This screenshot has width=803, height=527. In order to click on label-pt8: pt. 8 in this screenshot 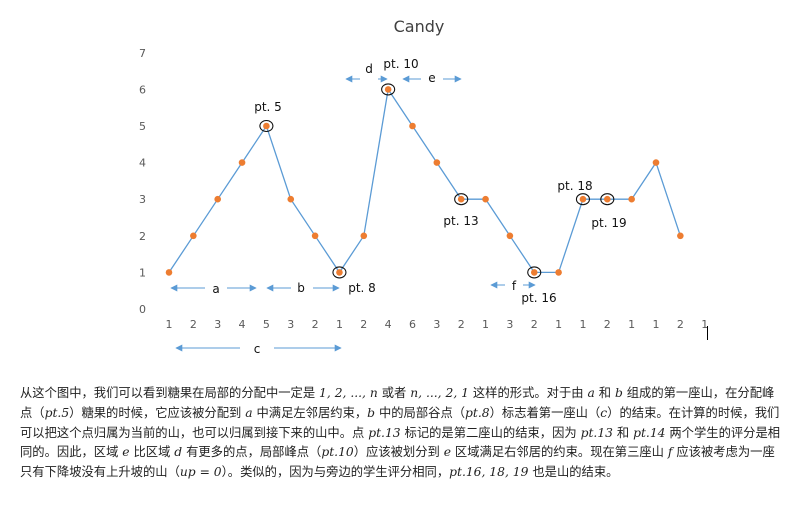, I will do `click(362, 288)`.